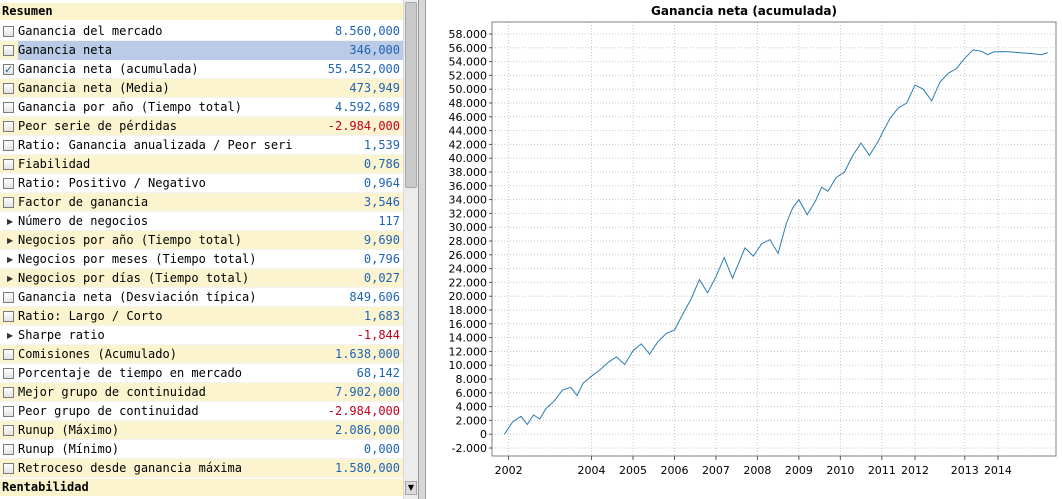 The width and height of the screenshot is (1062, 499). What do you see at coordinates (201, 31) in the screenshot?
I see `stat-row: Ganancia del mercado 8.560,000` at bounding box center [201, 31].